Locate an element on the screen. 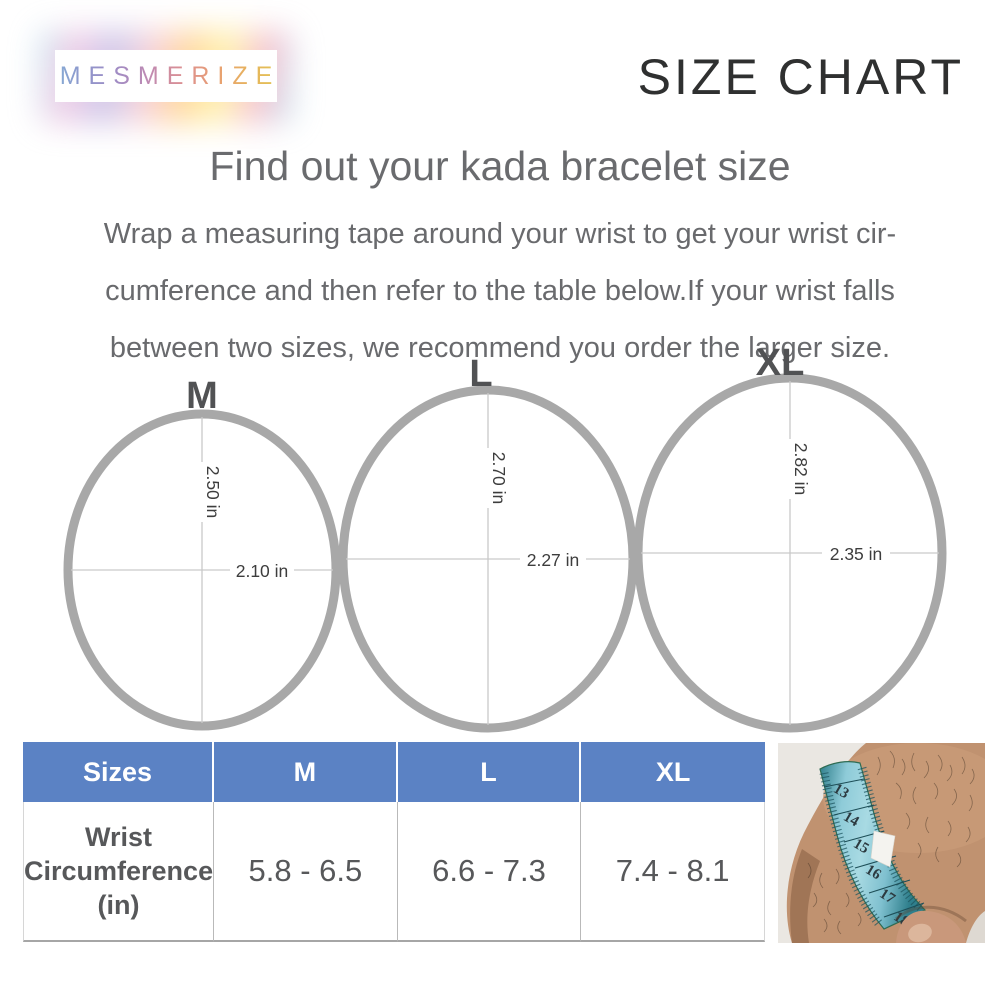  table-header-l: L is located at coordinates (489, 772).